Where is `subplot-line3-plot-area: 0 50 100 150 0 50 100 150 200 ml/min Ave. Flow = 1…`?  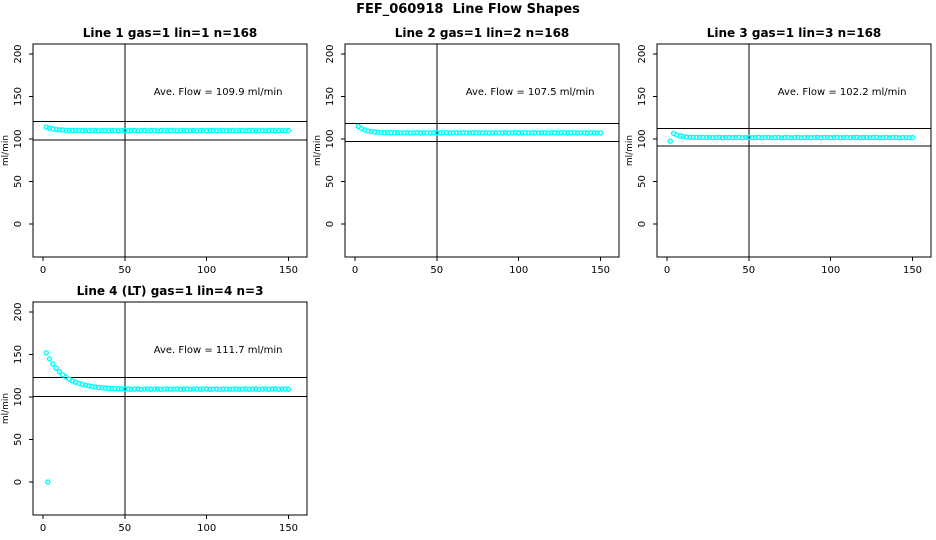 subplot-line3-plot-area: 0 50 100 150 0 50 100 150 200 ml/min Ave. Flow = 1… is located at coordinates (778, 159).